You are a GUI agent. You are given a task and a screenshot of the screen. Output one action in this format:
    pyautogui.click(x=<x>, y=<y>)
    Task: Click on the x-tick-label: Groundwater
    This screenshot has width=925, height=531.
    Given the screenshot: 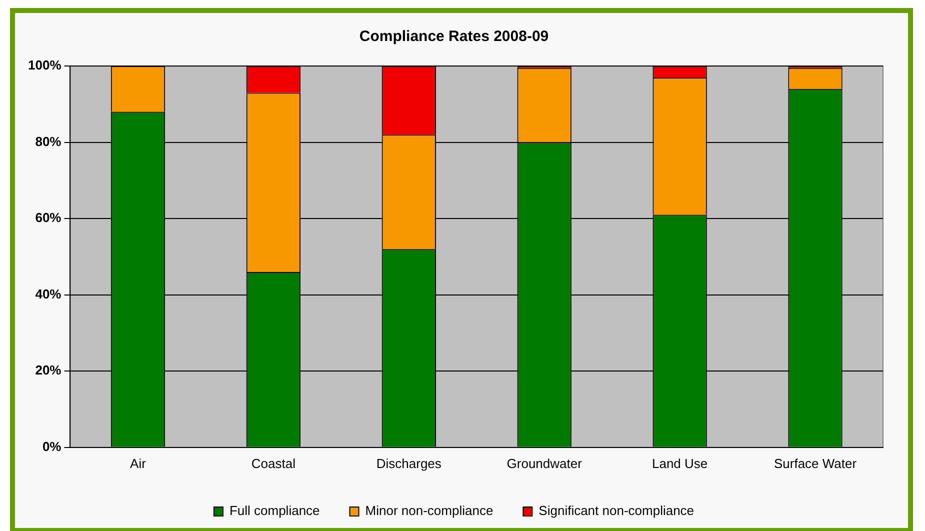 What is the action you would take?
    pyautogui.click(x=544, y=463)
    